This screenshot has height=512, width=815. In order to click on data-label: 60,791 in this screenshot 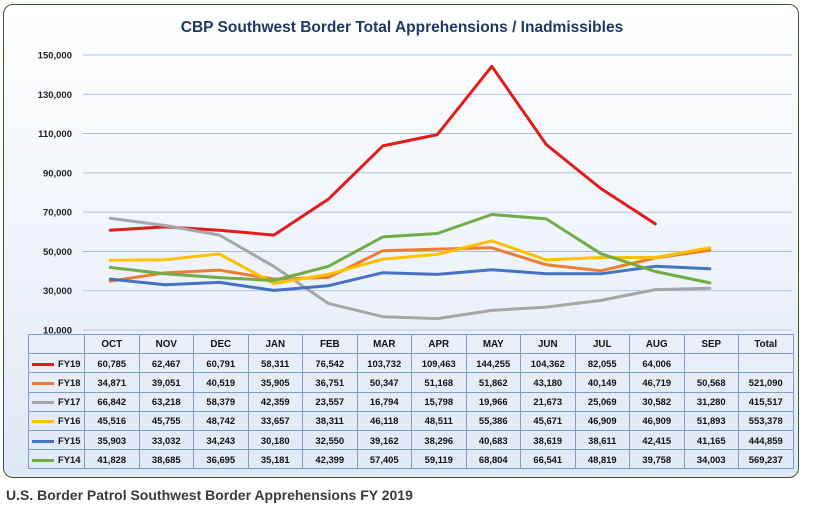, I will do `click(221, 363)`.